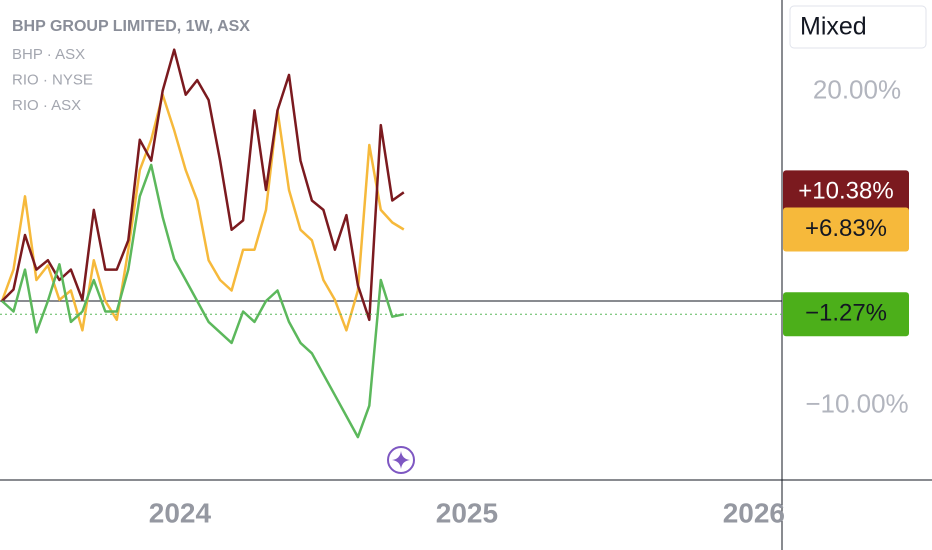 This screenshot has height=550, width=932. What do you see at coordinates (48, 54) in the screenshot?
I see `legend-entry: BHP · ASX` at bounding box center [48, 54].